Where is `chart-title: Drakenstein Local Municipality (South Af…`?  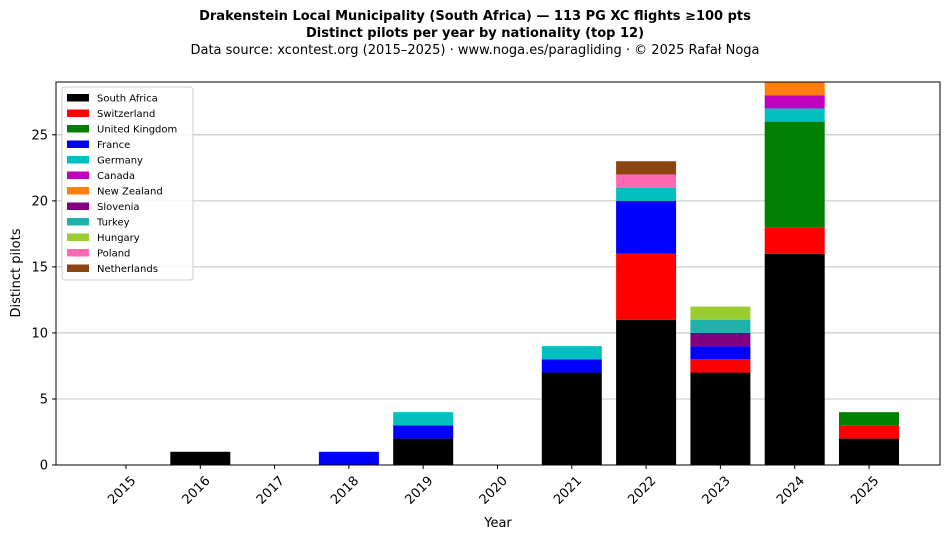
chart-title: Drakenstein Local Municipality (South Af… is located at coordinates (475, 16).